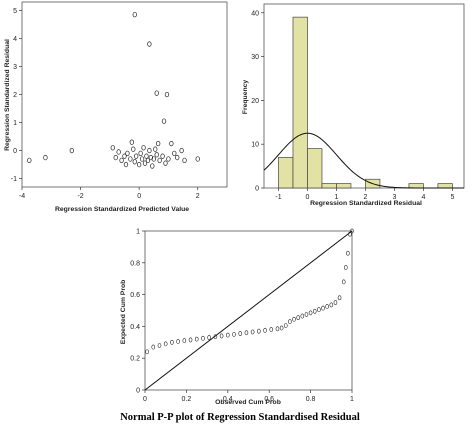  Describe the element at coordinates (145, 399) in the screenshot. I see `plot3-x-tick-label: 0` at that location.